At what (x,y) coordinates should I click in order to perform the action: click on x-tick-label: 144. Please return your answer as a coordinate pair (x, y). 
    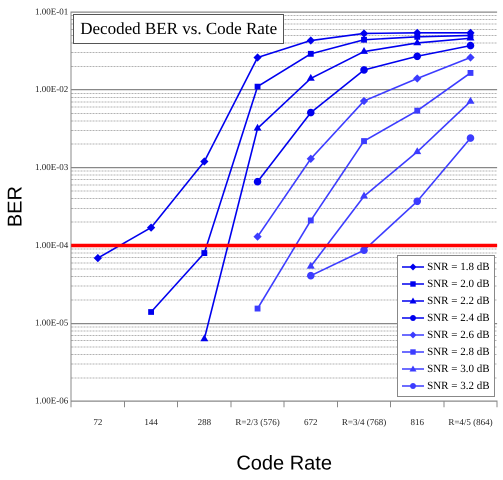
    Looking at the image, I should click on (151, 421).